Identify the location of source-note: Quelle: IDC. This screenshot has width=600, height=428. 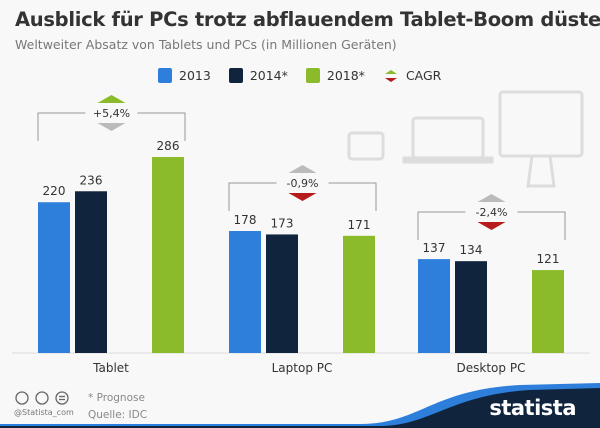
(118, 415).